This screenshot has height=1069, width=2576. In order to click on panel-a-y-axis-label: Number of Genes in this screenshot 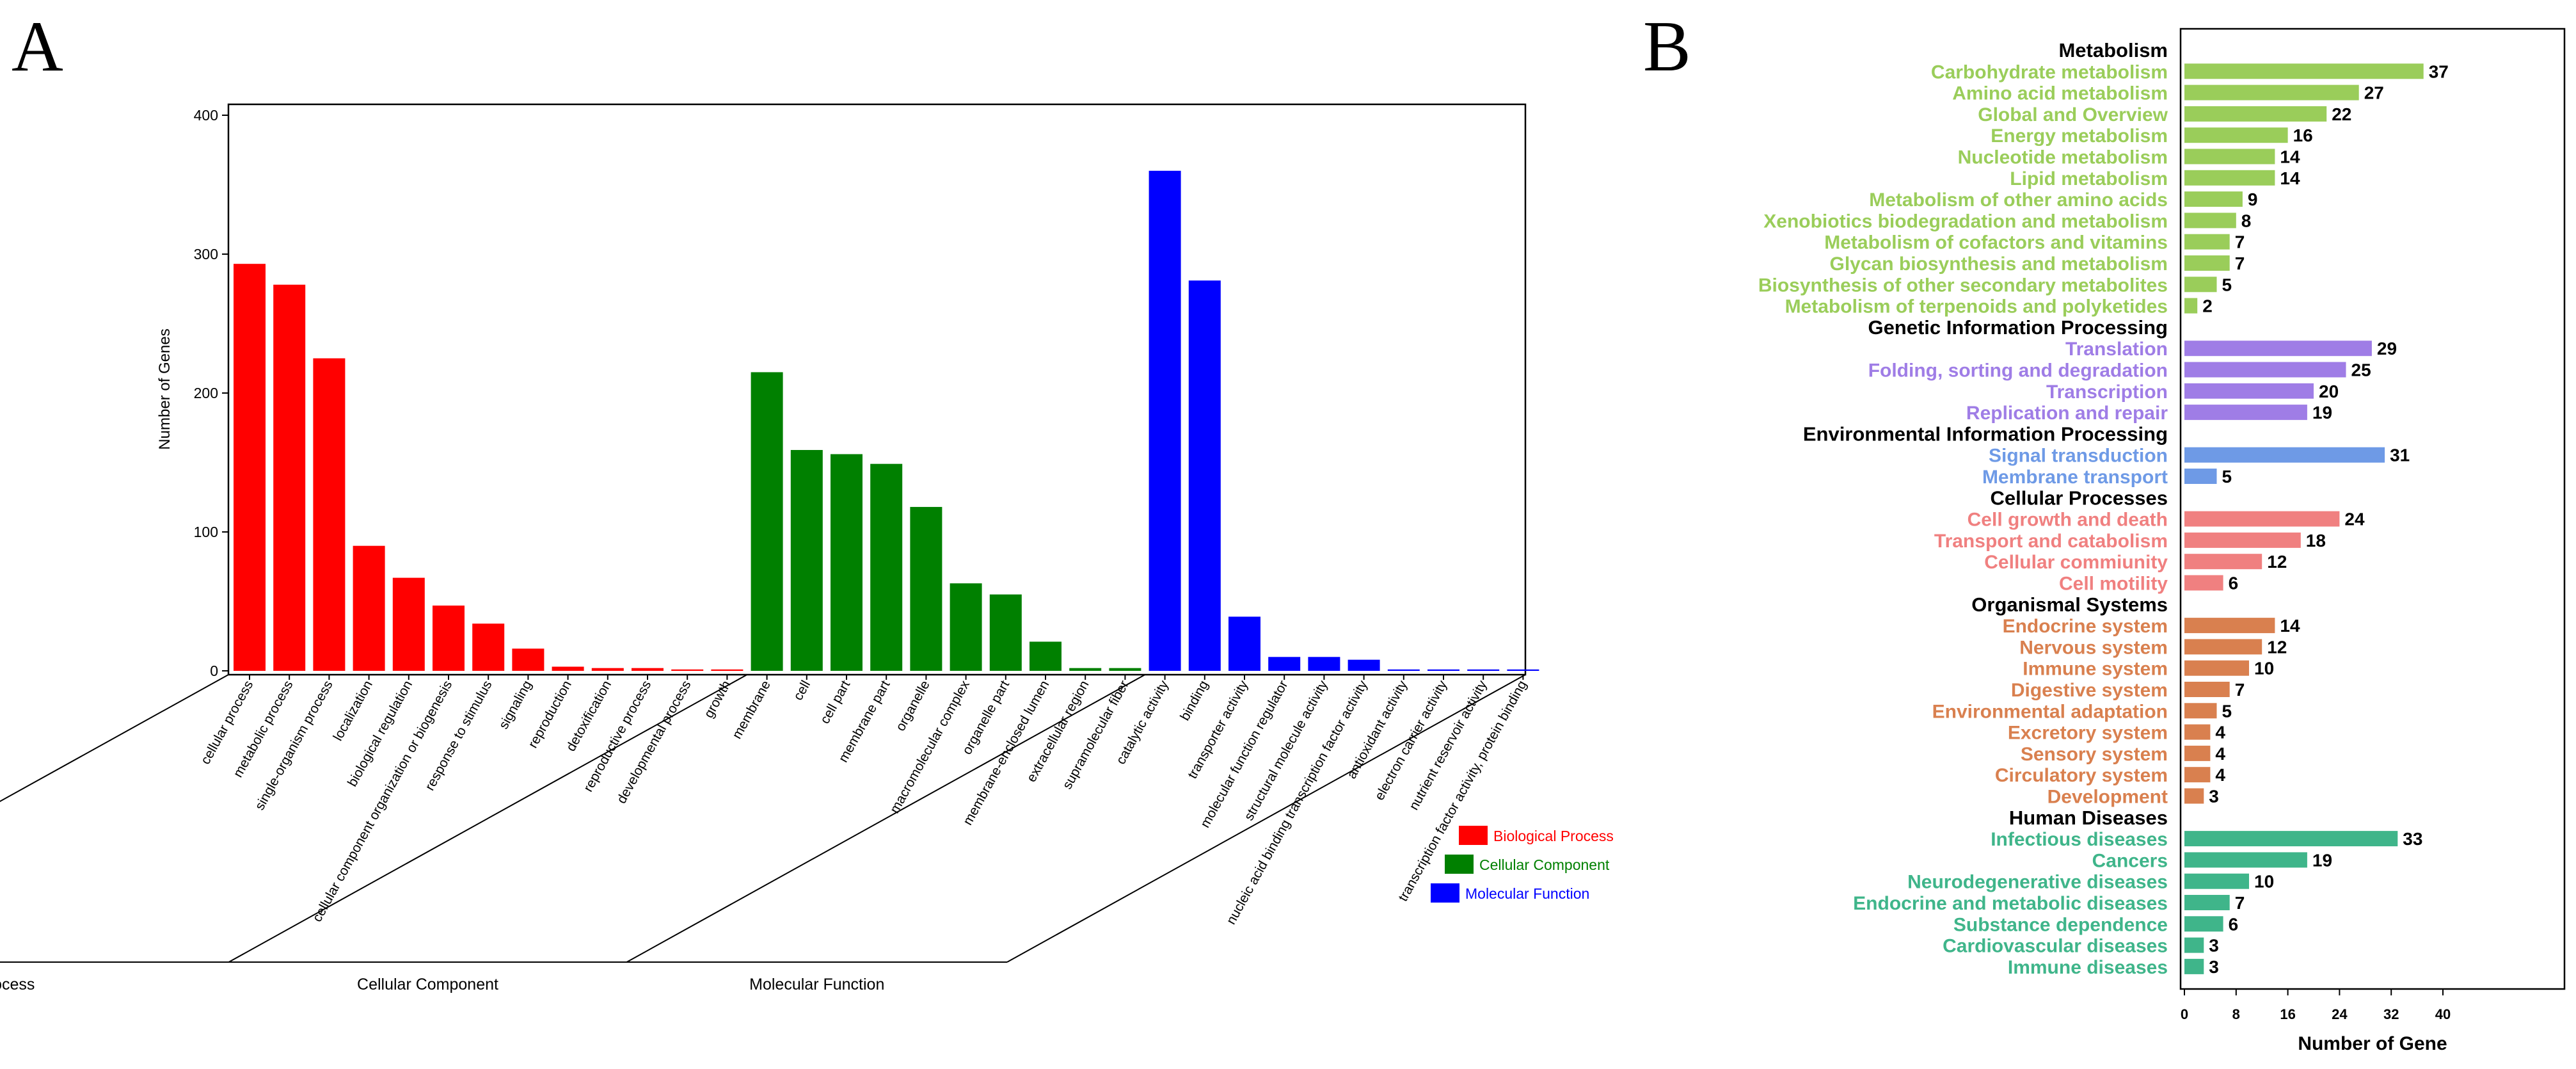, I will do `click(165, 389)`.